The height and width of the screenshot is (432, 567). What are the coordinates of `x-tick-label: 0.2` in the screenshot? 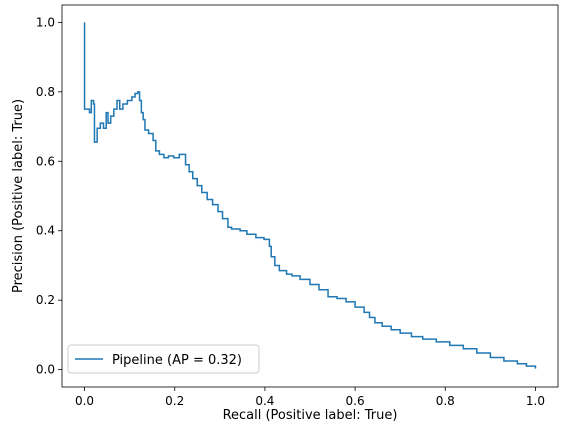 It's located at (174, 401).